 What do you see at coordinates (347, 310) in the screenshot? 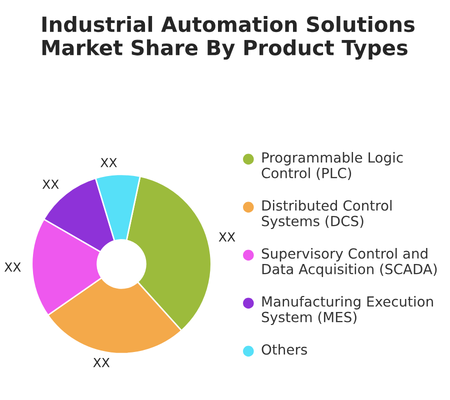
I see `legend-label: Manufacturing Execution System (MES)` at bounding box center [347, 310].